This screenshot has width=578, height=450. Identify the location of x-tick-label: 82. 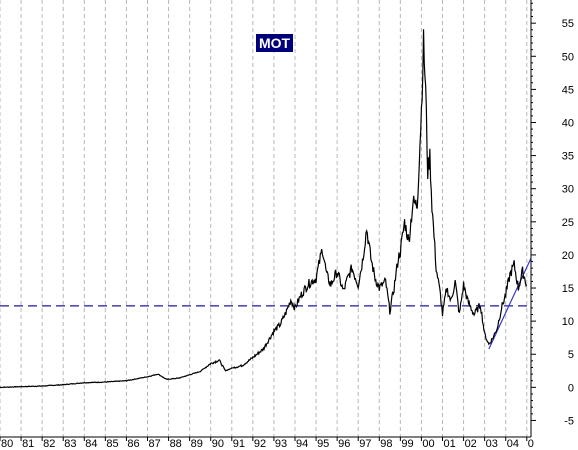
(49, 444).